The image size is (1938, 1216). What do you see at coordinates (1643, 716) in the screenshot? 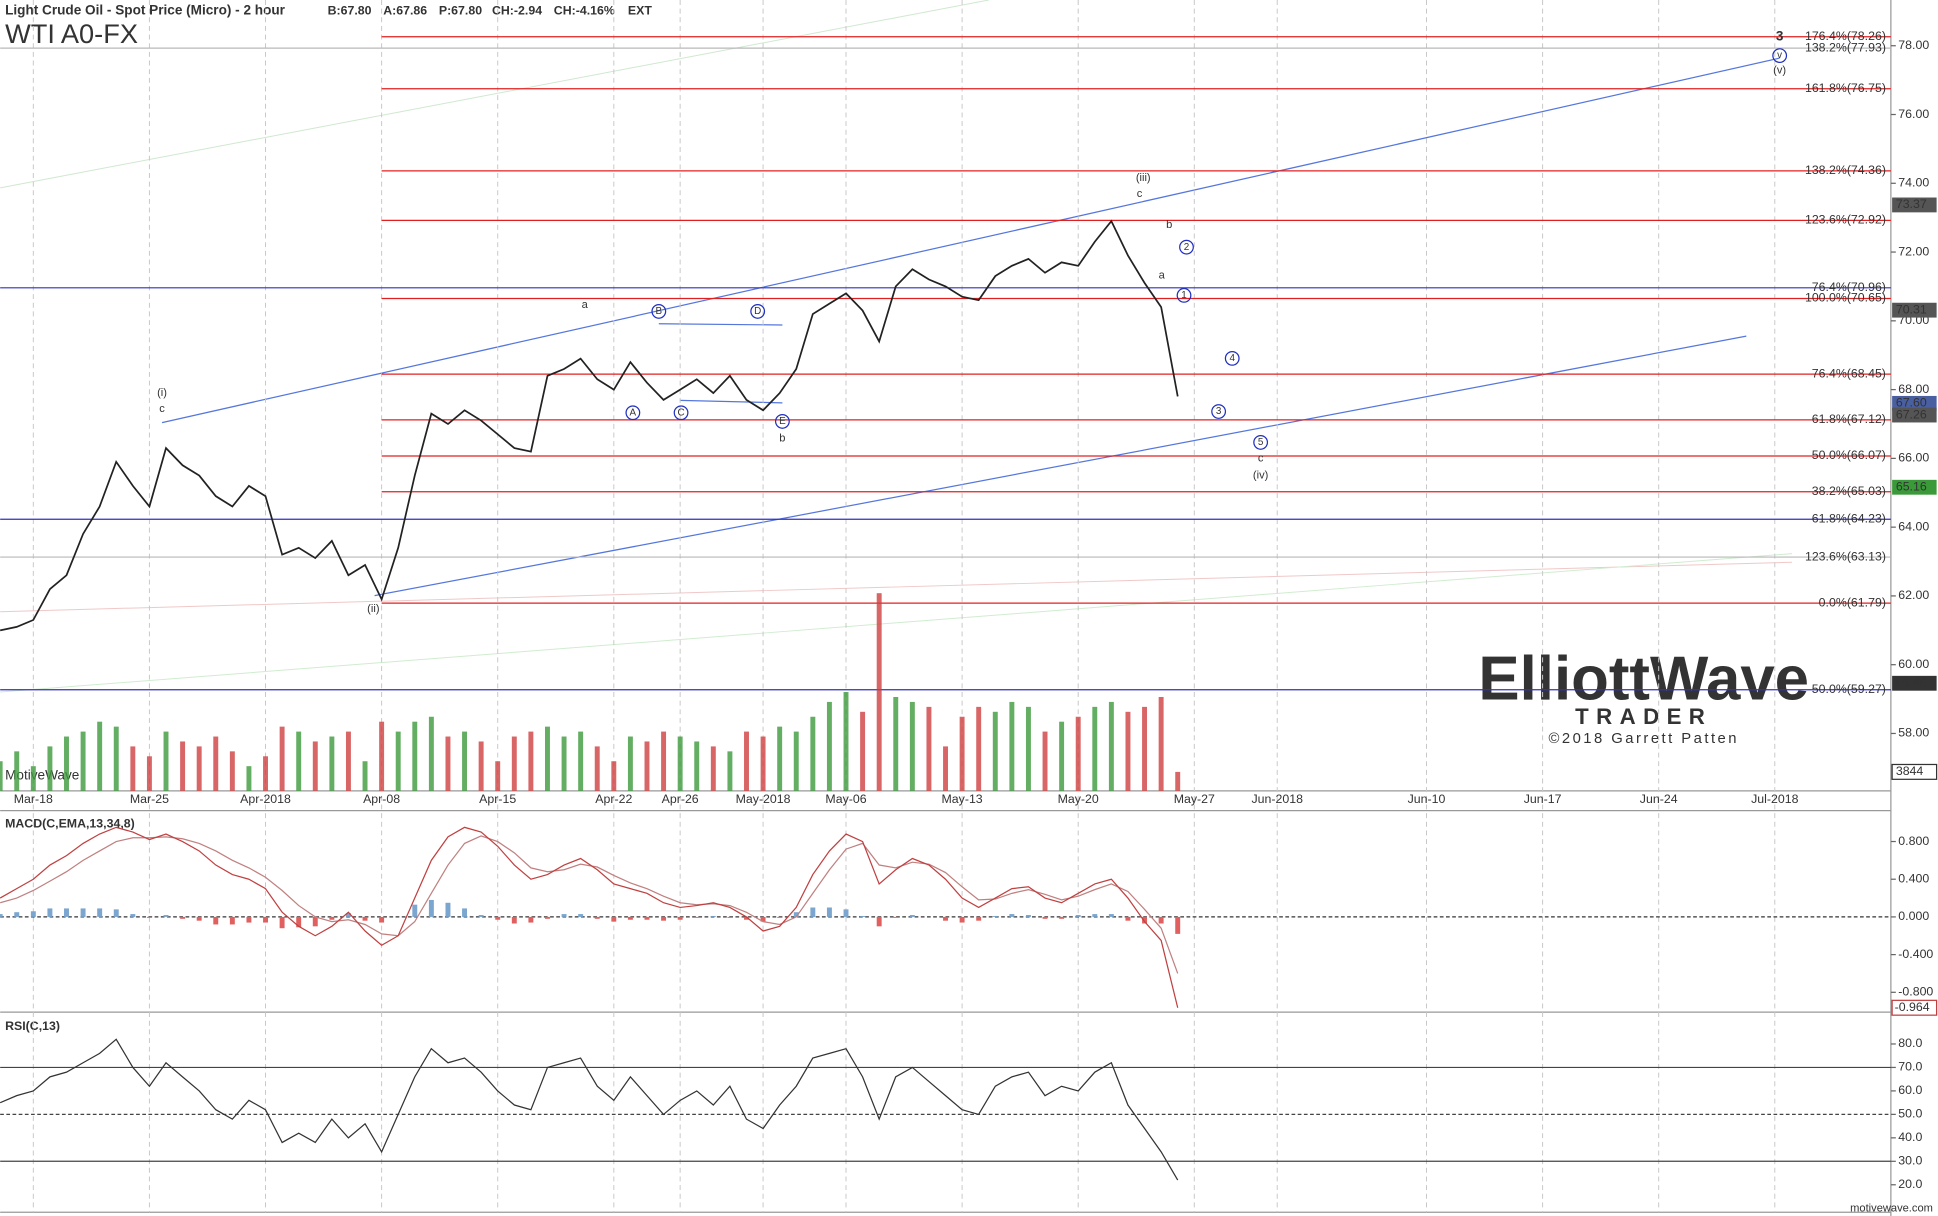
I see `watermark: TRADER` at bounding box center [1643, 716].